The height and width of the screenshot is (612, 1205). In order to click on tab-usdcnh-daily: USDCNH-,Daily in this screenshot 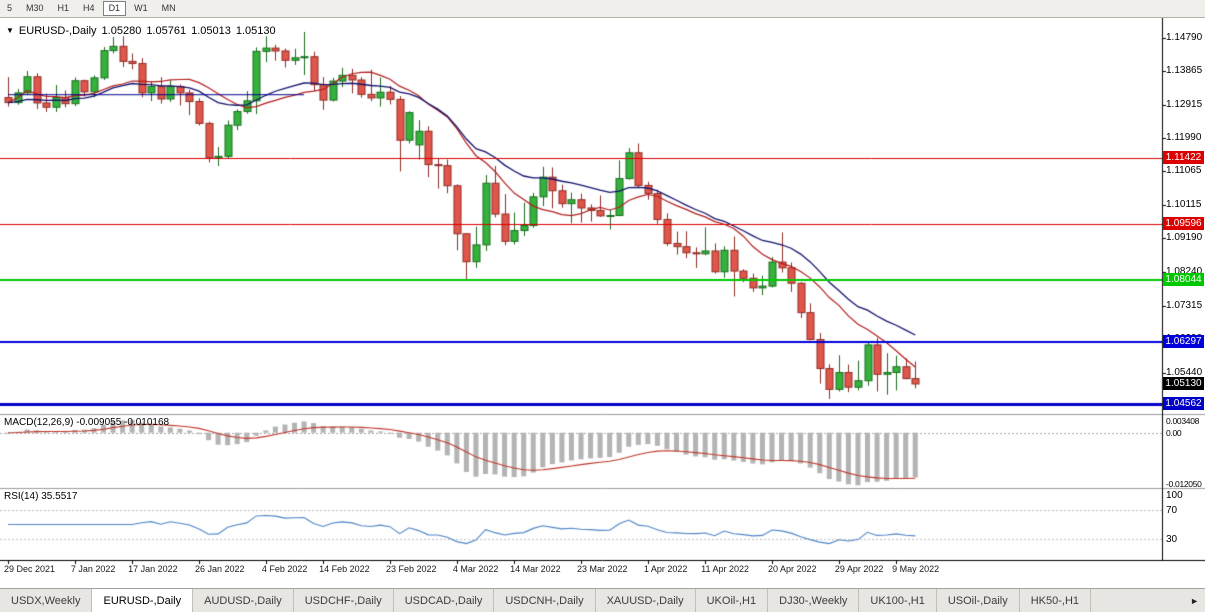, I will do `click(545, 600)`.